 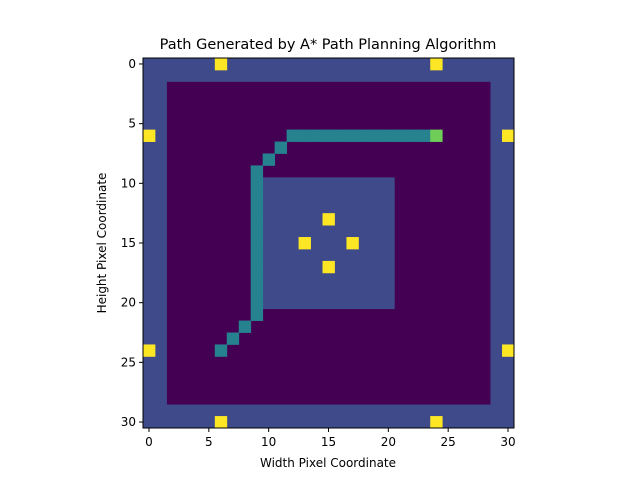 I want to click on y-tick-label: 10, so click(x=128, y=183).